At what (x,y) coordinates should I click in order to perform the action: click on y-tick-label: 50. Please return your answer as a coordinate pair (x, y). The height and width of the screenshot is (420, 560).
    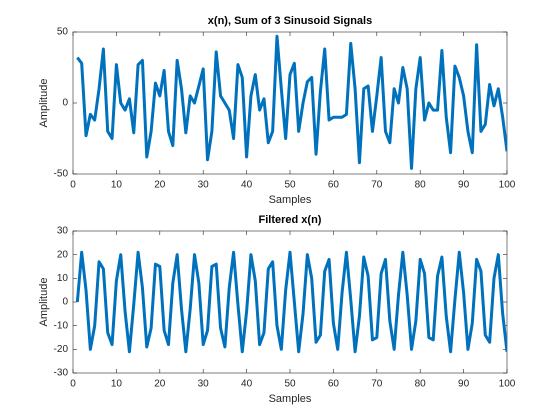
    Looking at the image, I should click on (63, 32).